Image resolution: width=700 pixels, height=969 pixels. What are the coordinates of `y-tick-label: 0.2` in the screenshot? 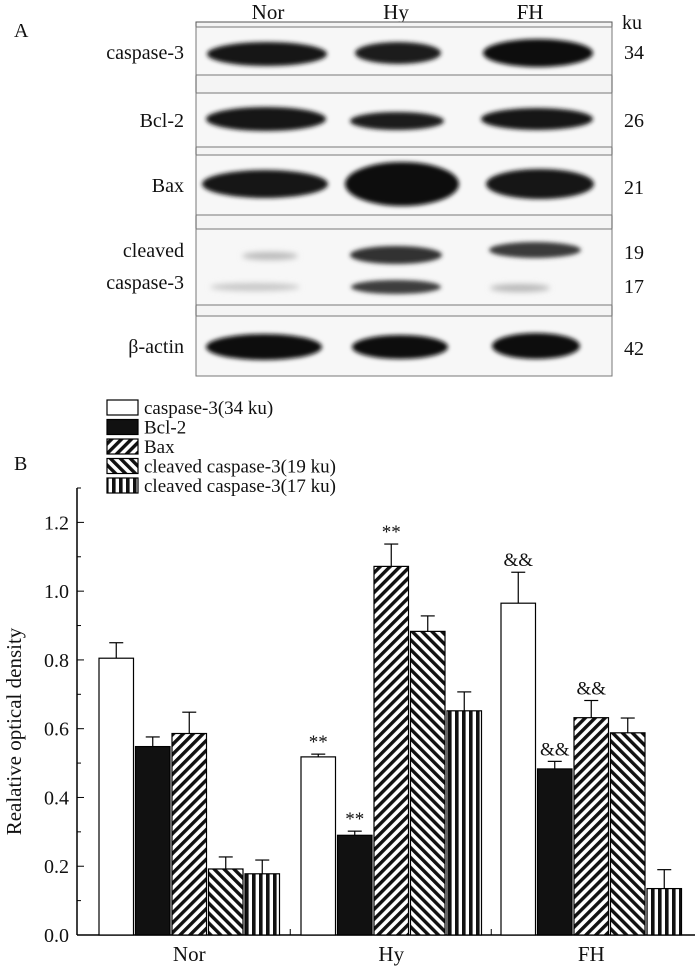 It's located at (56, 867).